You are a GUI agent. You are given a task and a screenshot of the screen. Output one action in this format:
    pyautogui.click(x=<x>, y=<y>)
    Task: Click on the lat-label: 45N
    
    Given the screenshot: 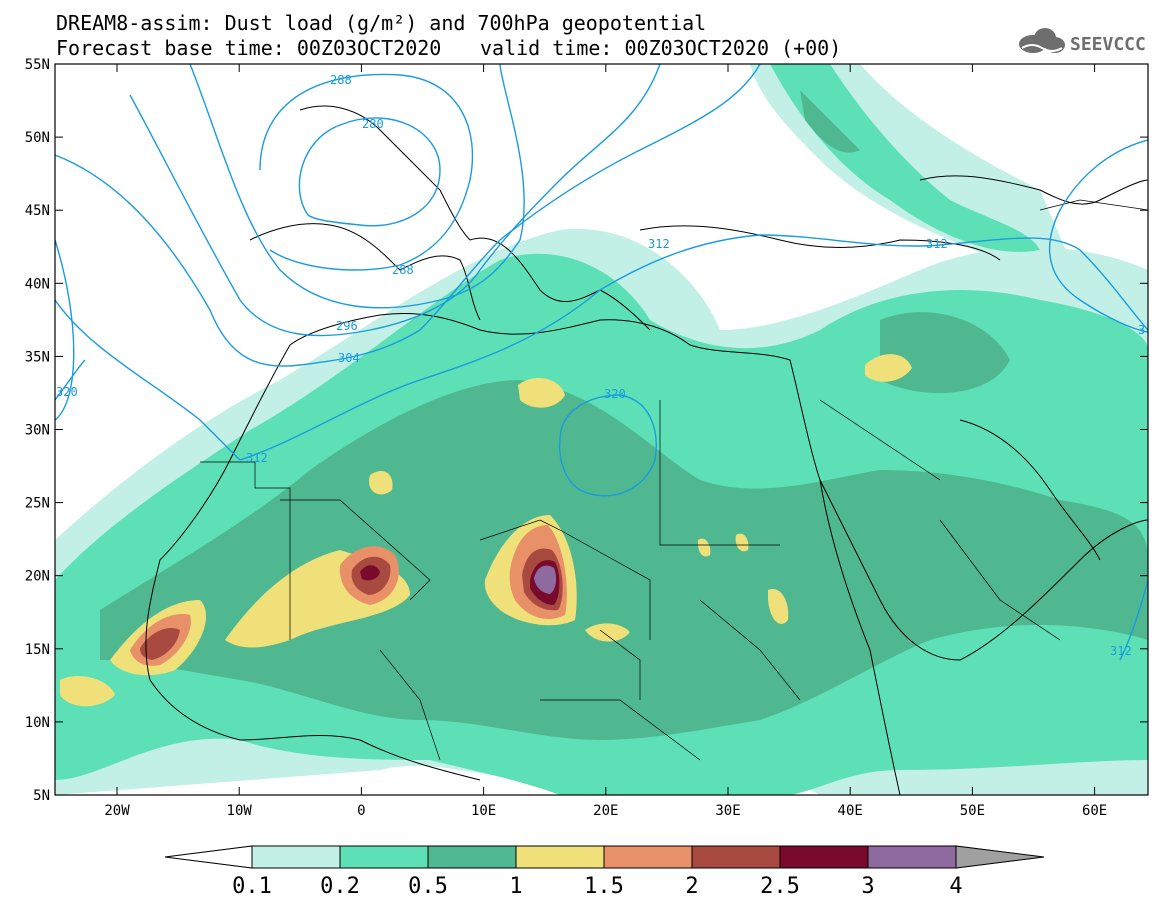 What is the action you would take?
    pyautogui.click(x=37, y=211)
    